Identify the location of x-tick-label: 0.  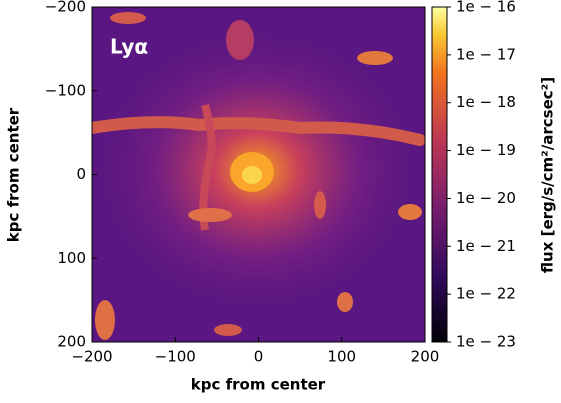
(259, 357).